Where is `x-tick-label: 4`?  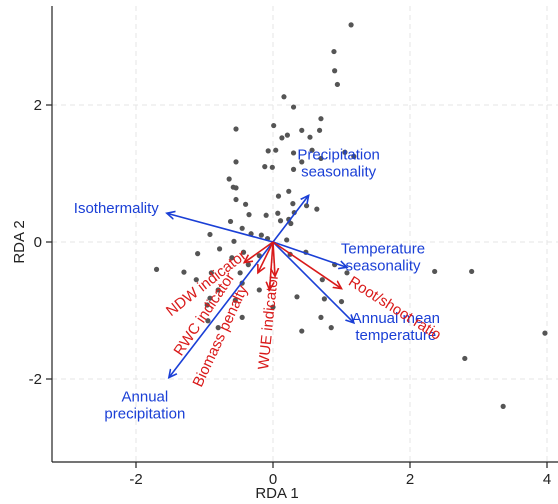 x-tick-label: 4 is located at coordinates (547, 479).